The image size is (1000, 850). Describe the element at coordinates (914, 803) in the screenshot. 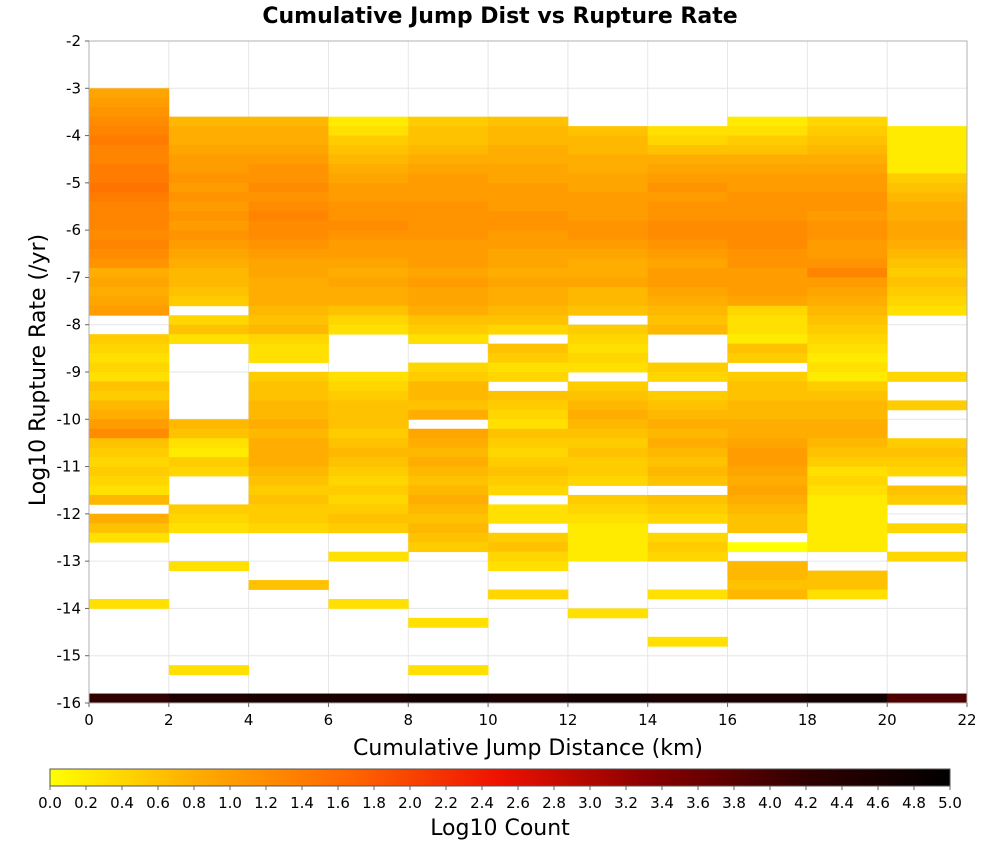

I see `colorbar-tick-label: 4.8` at that location.